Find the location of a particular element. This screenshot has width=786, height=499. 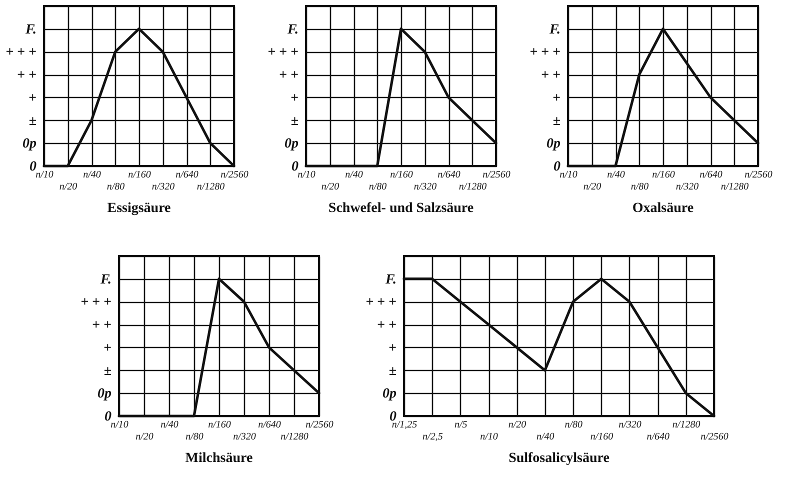

text: Milchsäure is located at coordinates (219, 458).